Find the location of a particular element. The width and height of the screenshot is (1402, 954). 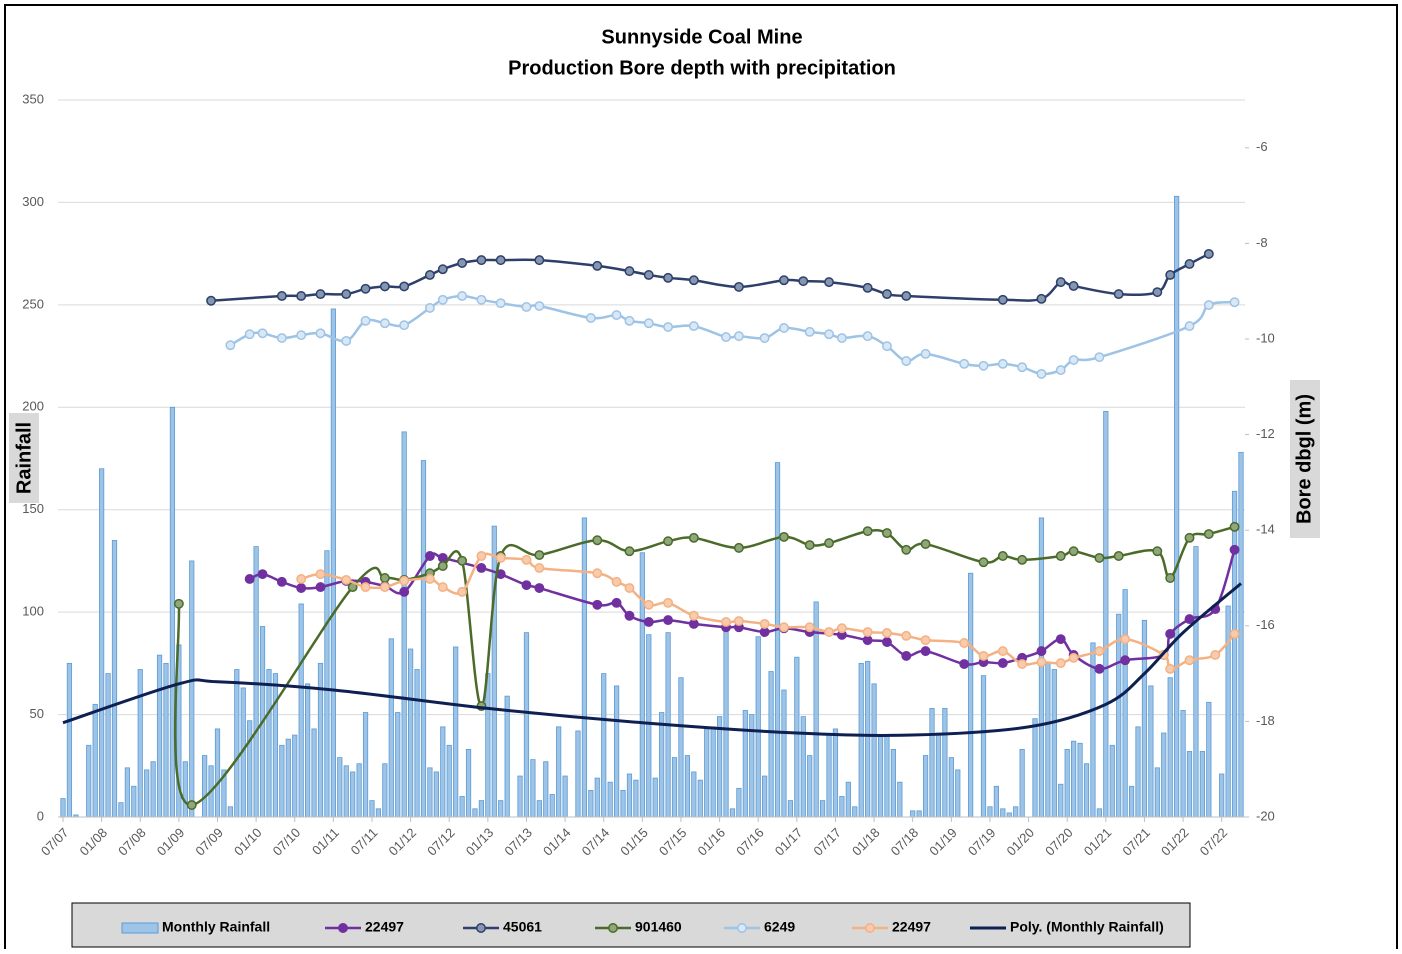

y-tick-label: 100 is located at coordinates (33, 611).